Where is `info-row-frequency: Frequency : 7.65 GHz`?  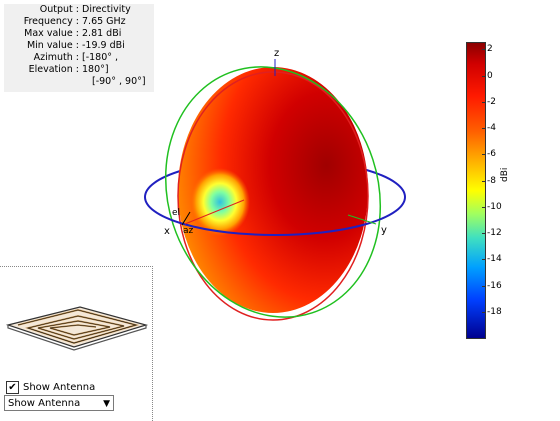 info-row-frequency: Frequency : 7.65 GHz is located at coordinates (79, 22).